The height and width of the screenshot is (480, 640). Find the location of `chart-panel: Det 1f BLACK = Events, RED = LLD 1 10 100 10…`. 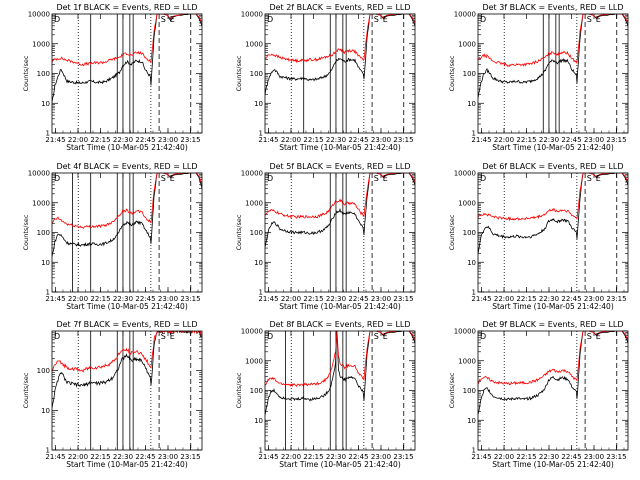

chart-panel: Det 1f BLACK = Events, RED = LLD 1 10 100 10… is located at coordinates (112, 77).